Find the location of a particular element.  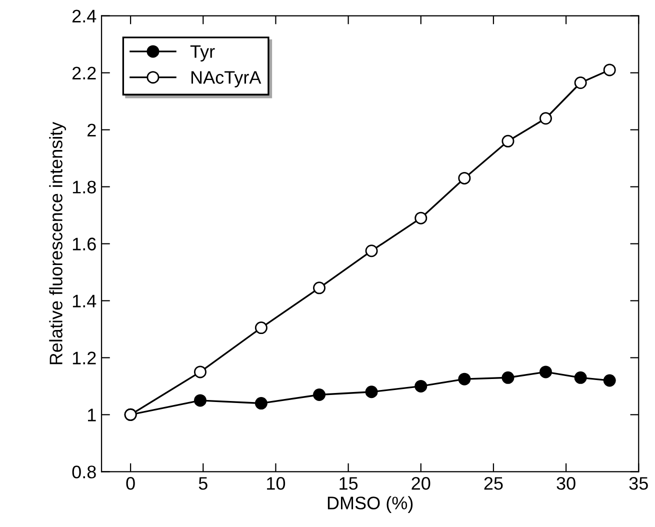

x-tick-label: 25 is located at coordinates (493, 483).